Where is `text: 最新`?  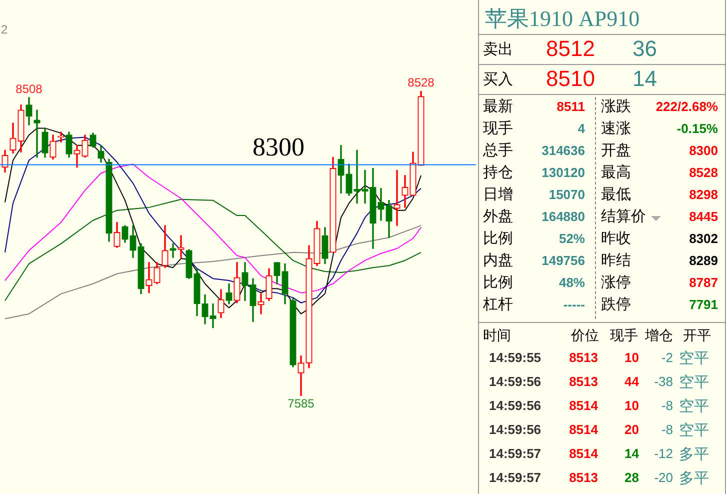 text: 最新 is located at coordinates (498, 106).